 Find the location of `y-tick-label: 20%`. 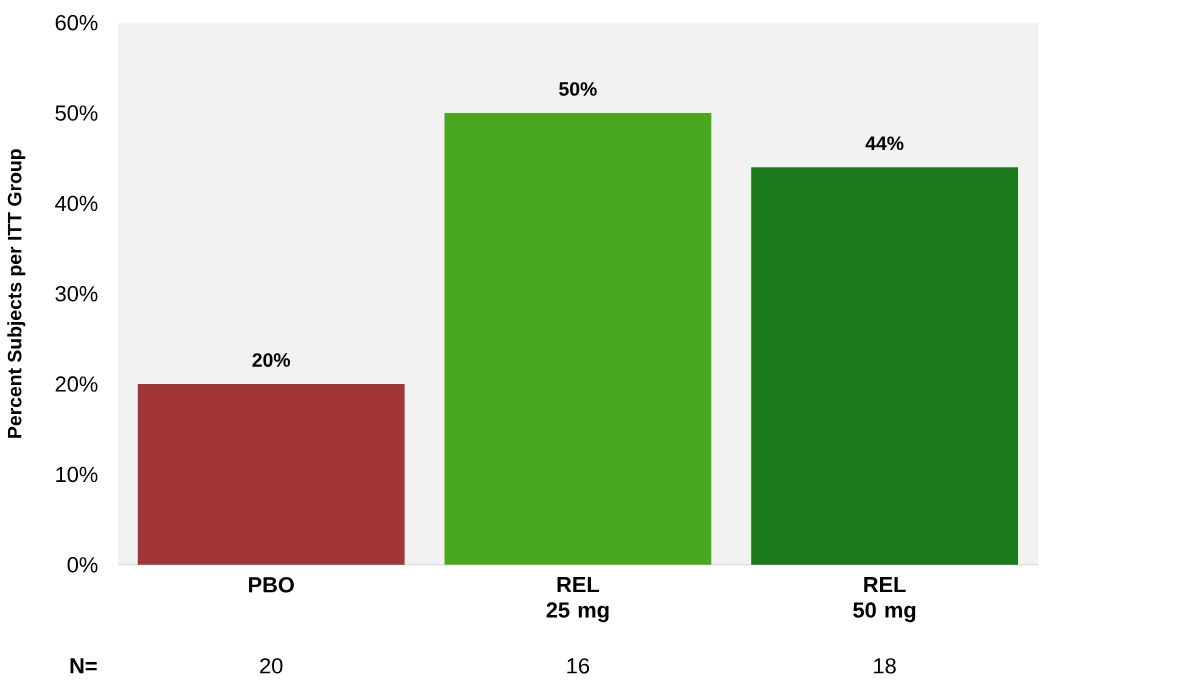

y-tick-label: 20% is located at coordinates (76, 384).